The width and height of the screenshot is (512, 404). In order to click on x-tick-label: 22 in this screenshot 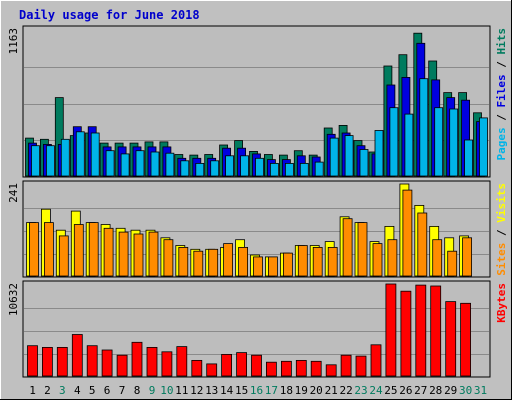, I will do `click(345, 390)`.